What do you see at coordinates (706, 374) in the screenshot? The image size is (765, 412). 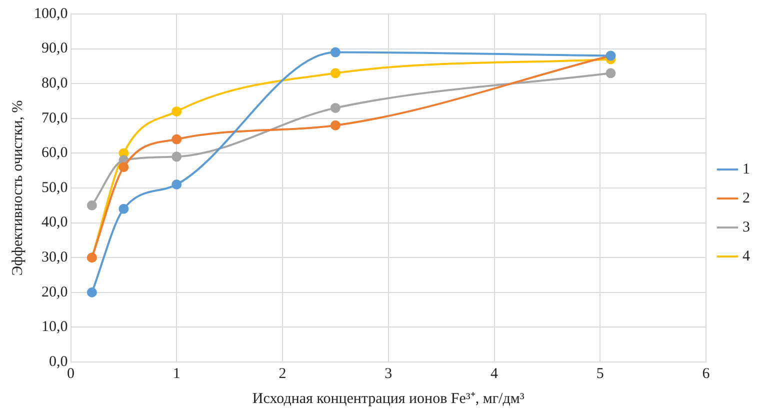 I see `x-tick-label: 6` at bounding box center [706, 374].